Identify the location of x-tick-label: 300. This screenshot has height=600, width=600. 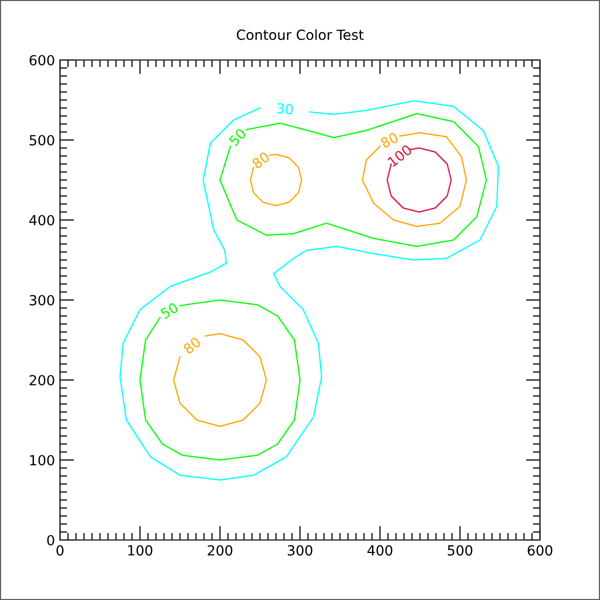
(300, 550).